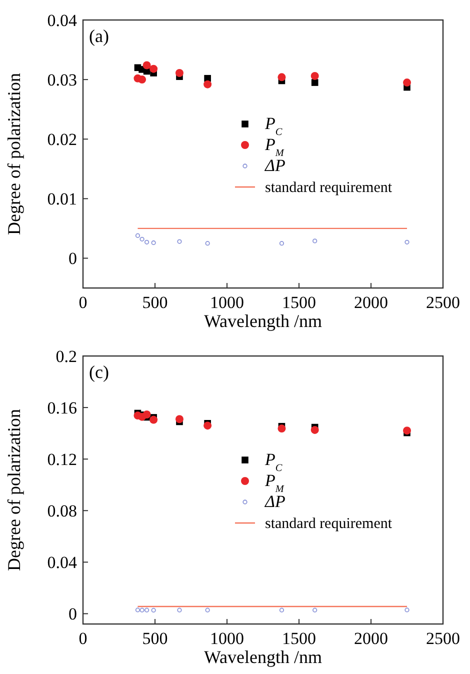 This screenshot has width=470, height=674. I want to click on annotation: (a), so click(99, 36).